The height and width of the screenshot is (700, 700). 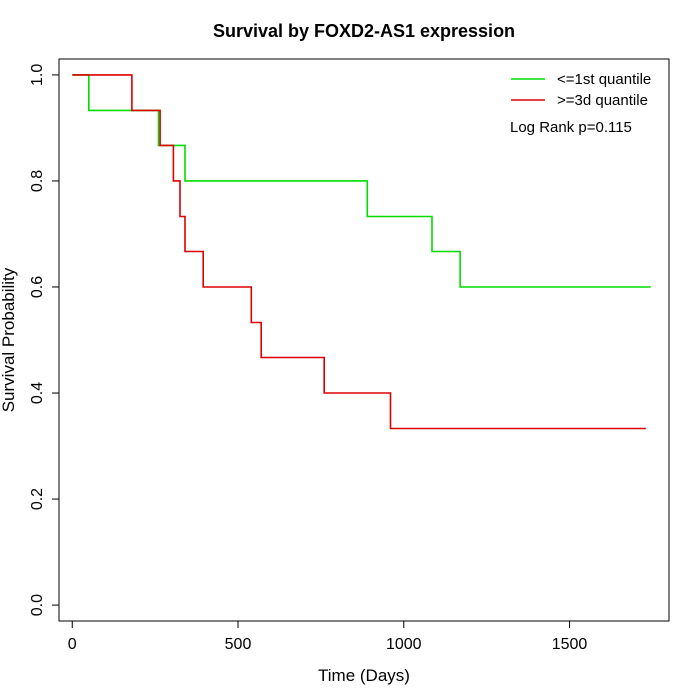 What do you see at coordinates (9, 339) in the screenshot?
I see `y-axis-label: Survival Probability` at bounding box center [9, 339].